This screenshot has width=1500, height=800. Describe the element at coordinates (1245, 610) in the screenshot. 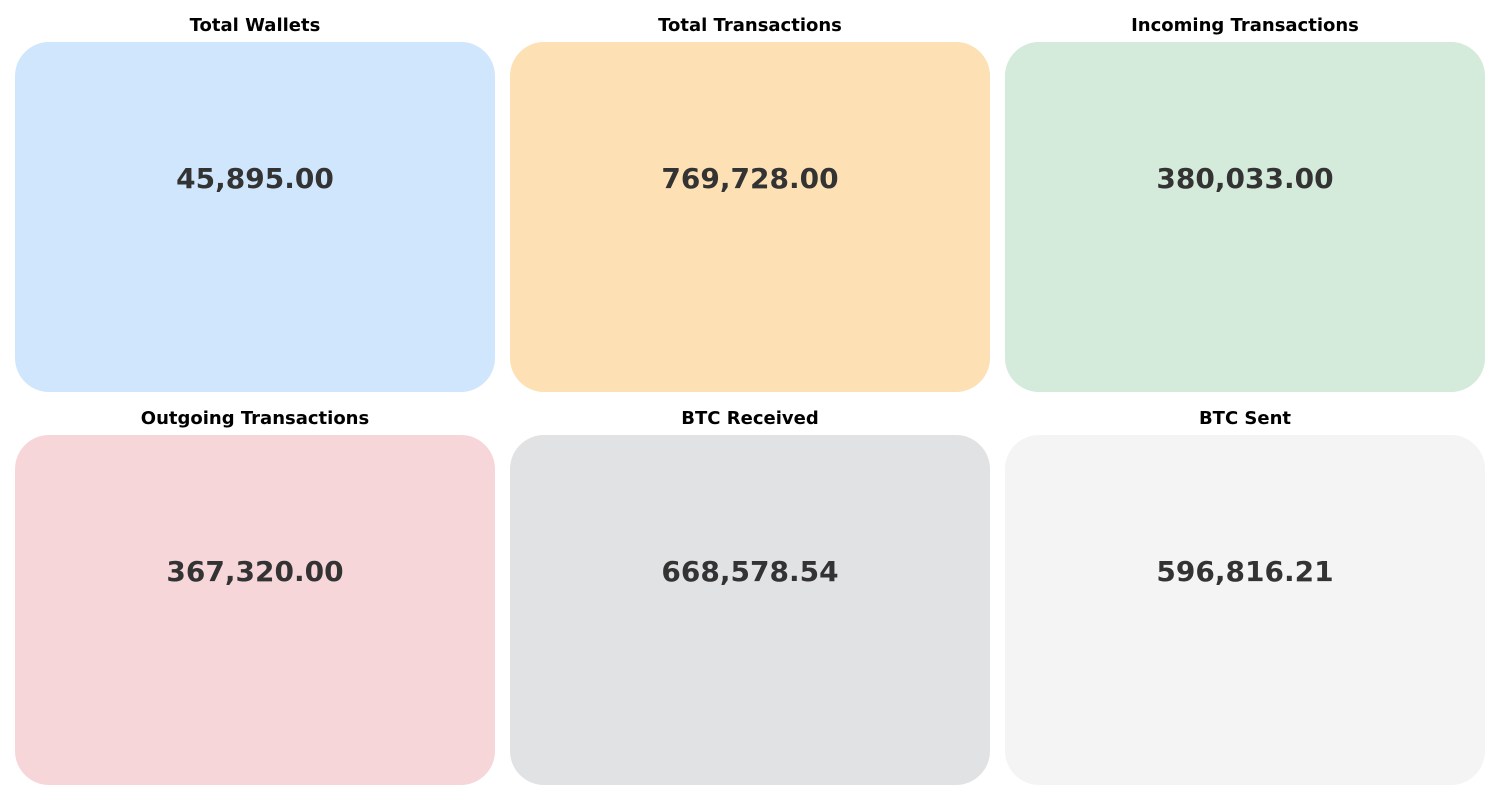

I see `kpi-card: 596,816.21` at that location.